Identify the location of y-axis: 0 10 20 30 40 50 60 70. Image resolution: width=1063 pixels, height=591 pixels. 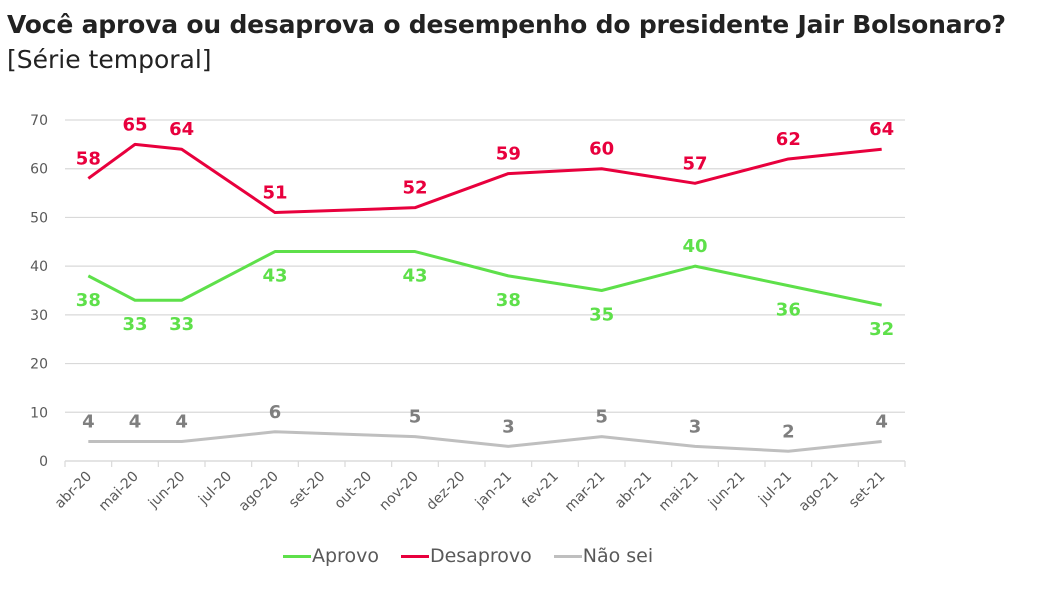
(39, 291).